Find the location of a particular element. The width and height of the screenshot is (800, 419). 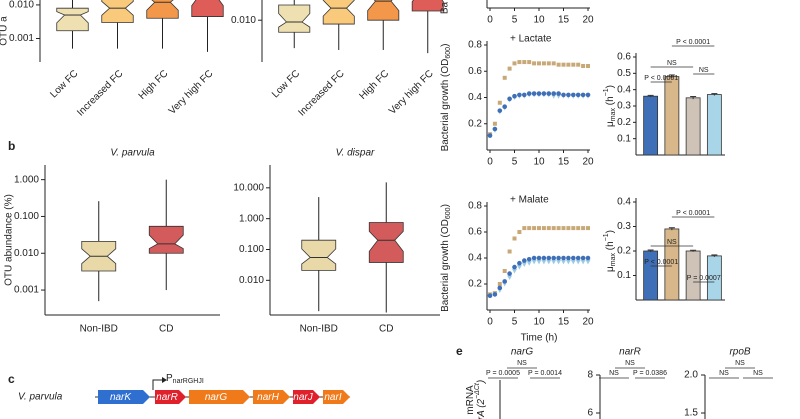

annotation: P = 0.0005 is located at coordinates (503, 373).